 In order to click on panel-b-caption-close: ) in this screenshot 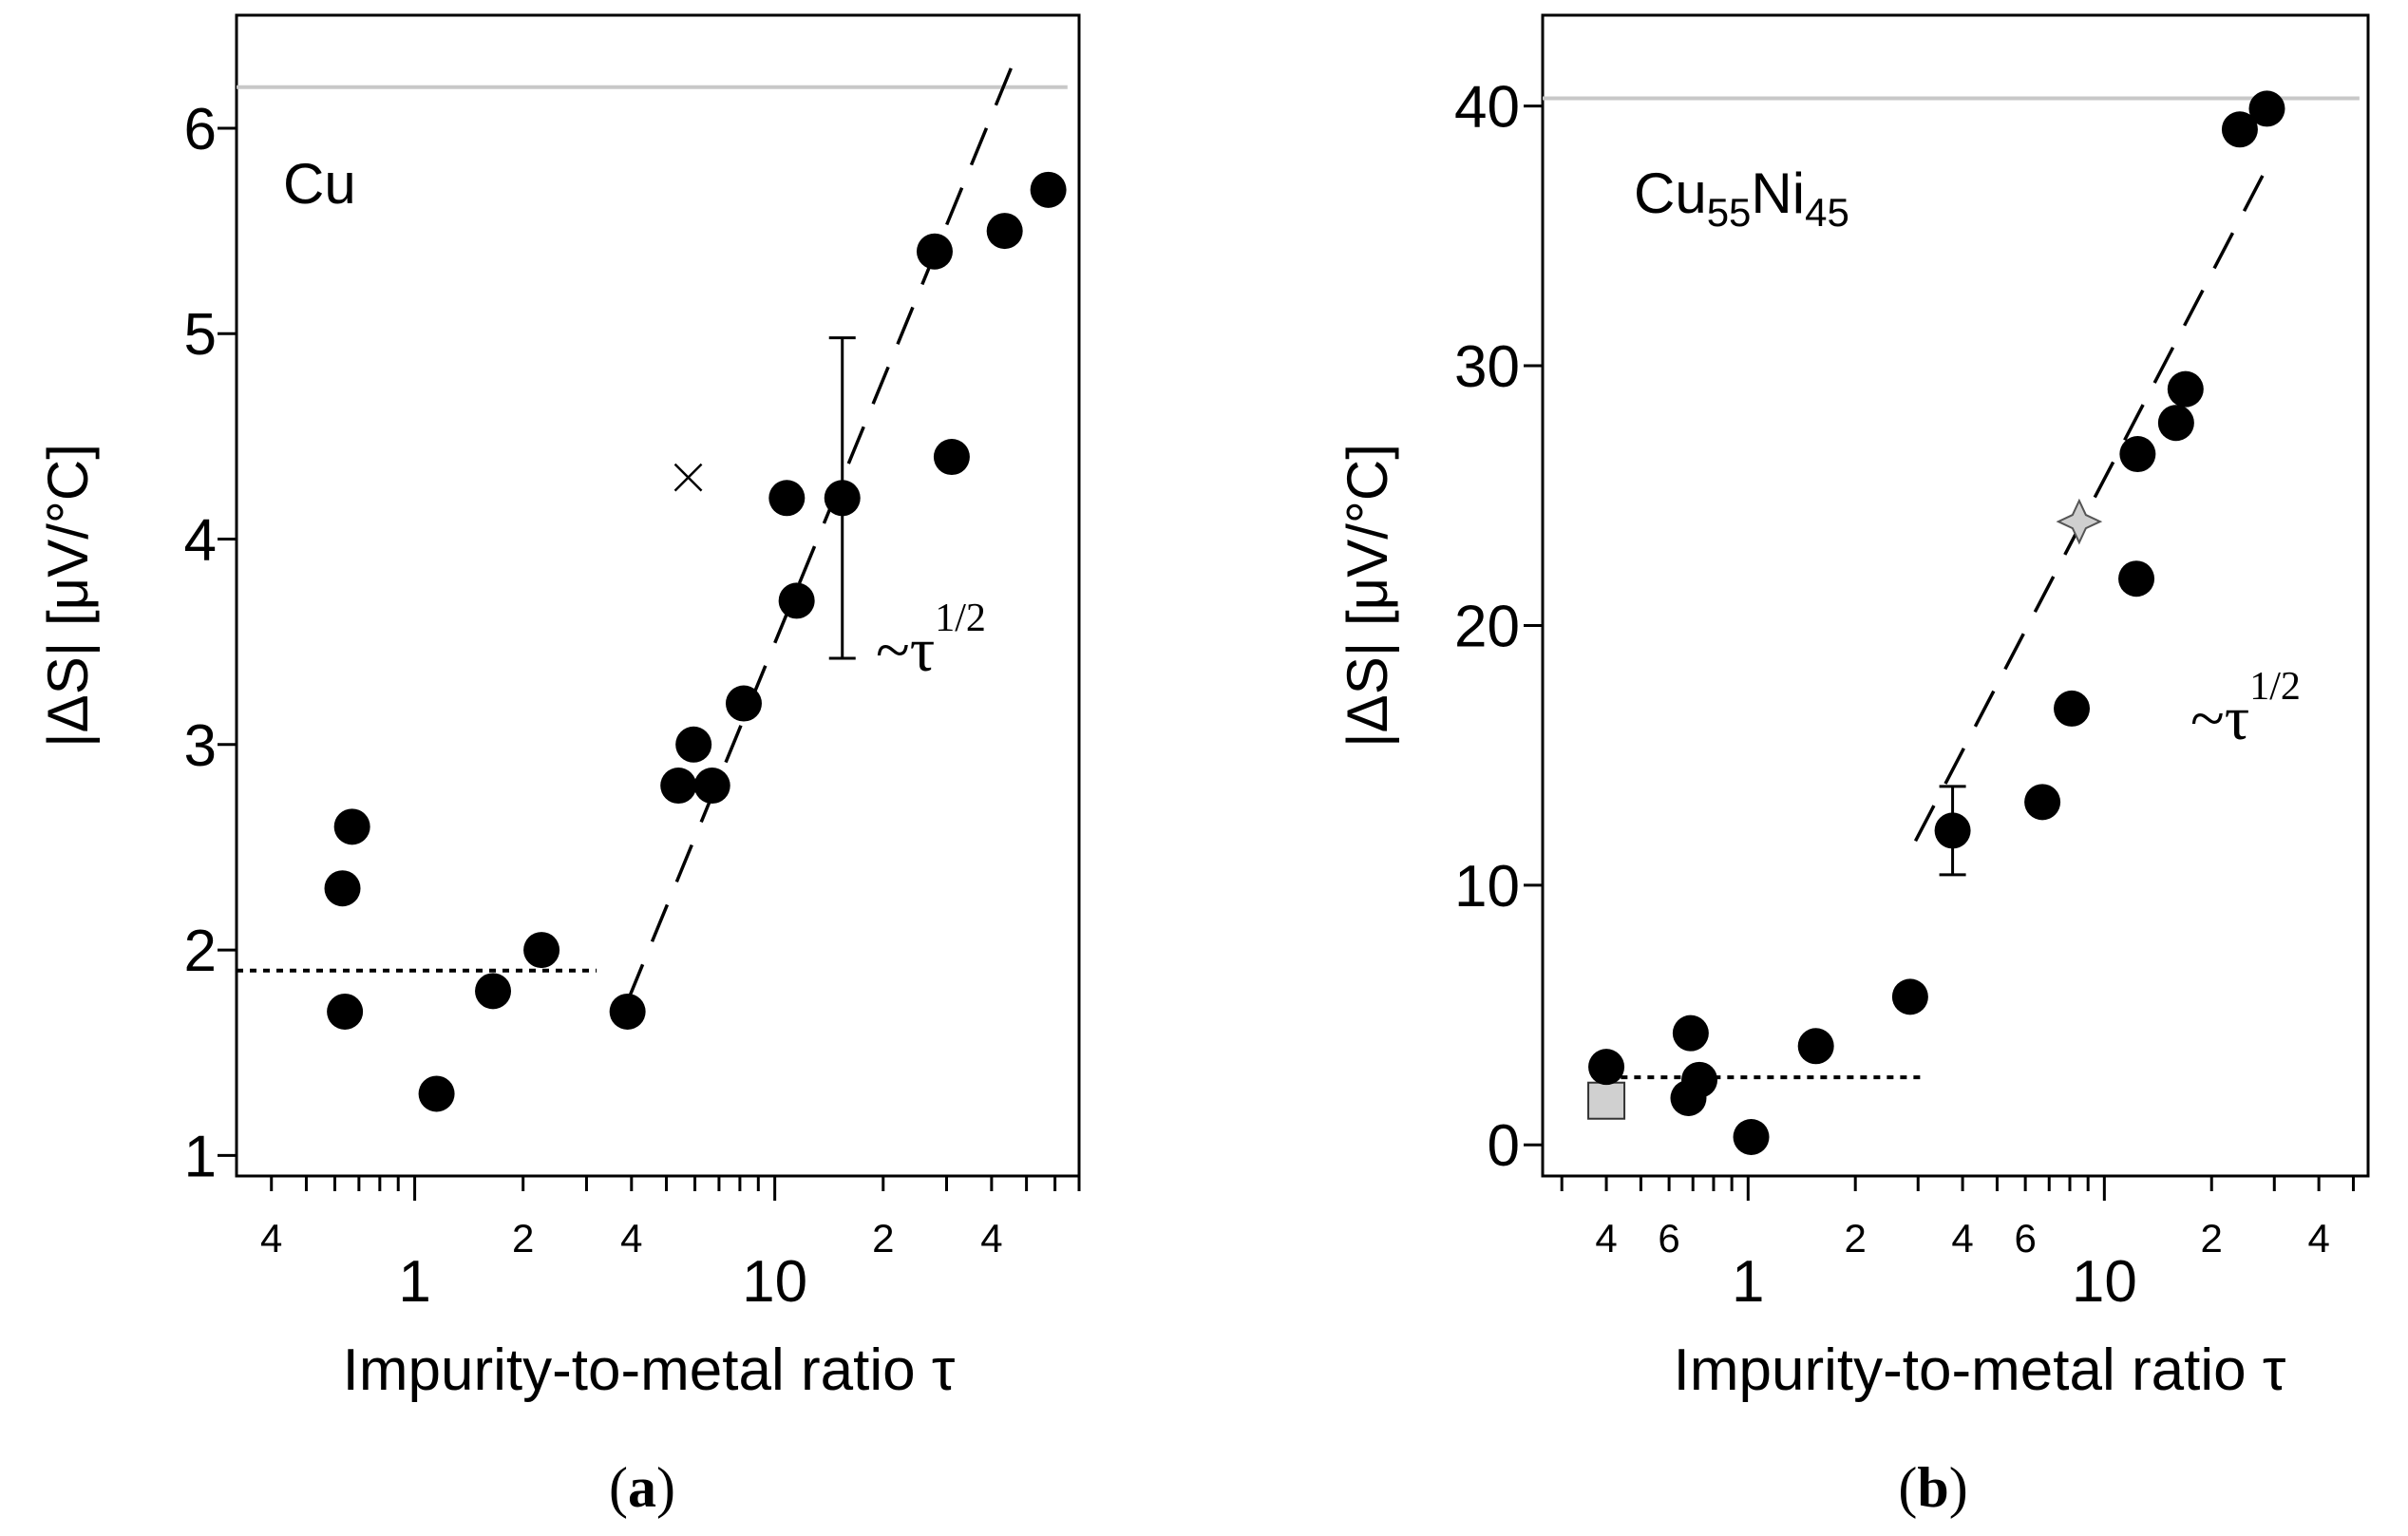, I will do `click(1959, 1487)`.